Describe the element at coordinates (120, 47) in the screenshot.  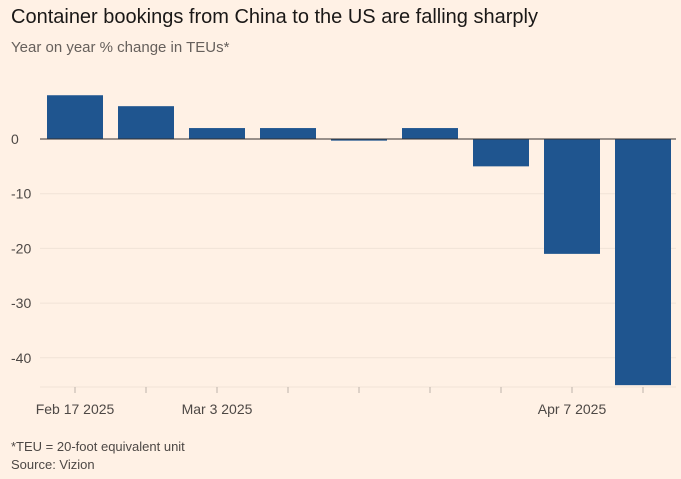
I see `chart-subtitle: Year on year % change in TEUs*` at that location.